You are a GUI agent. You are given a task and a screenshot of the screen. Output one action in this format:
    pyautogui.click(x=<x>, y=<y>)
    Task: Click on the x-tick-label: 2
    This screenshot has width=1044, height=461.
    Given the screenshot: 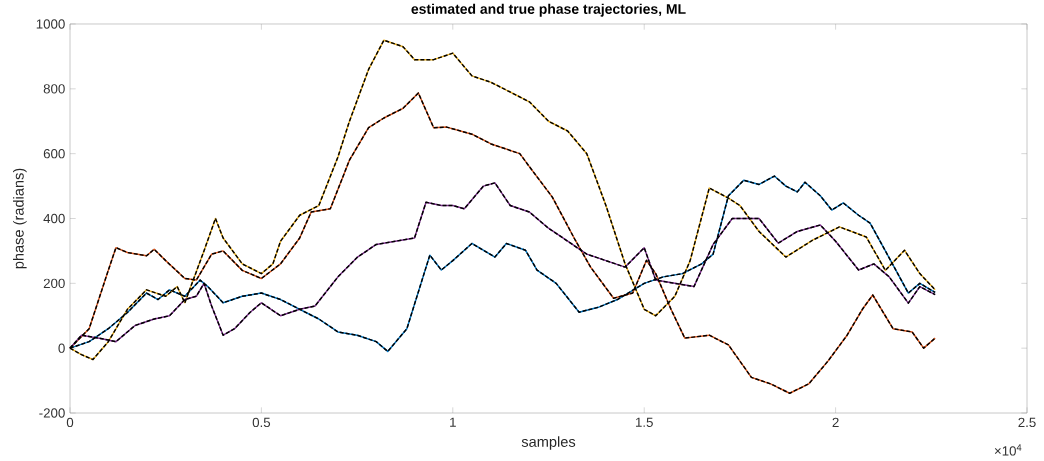 What is the action you would take?
    pyautogui.click(x=835, y=422)
    